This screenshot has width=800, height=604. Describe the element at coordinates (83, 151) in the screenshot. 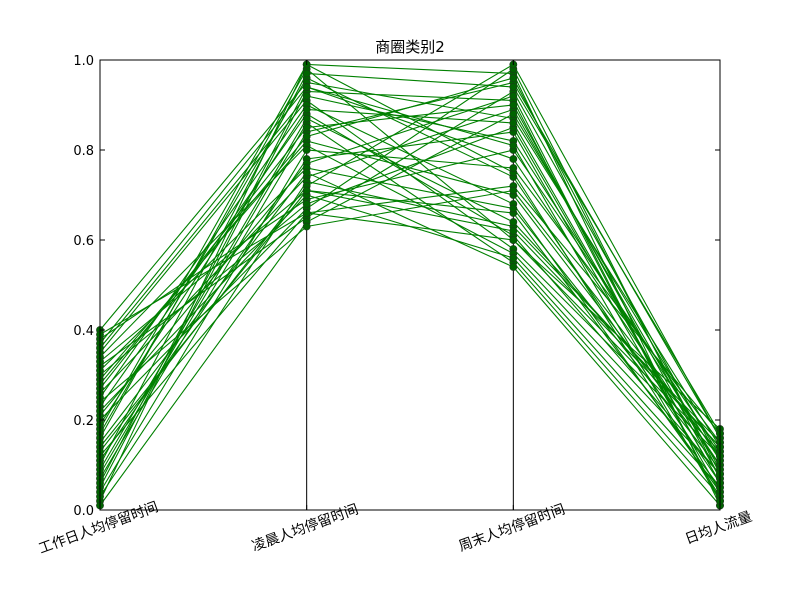

I see `y-tick-label: 0.8` at that location.